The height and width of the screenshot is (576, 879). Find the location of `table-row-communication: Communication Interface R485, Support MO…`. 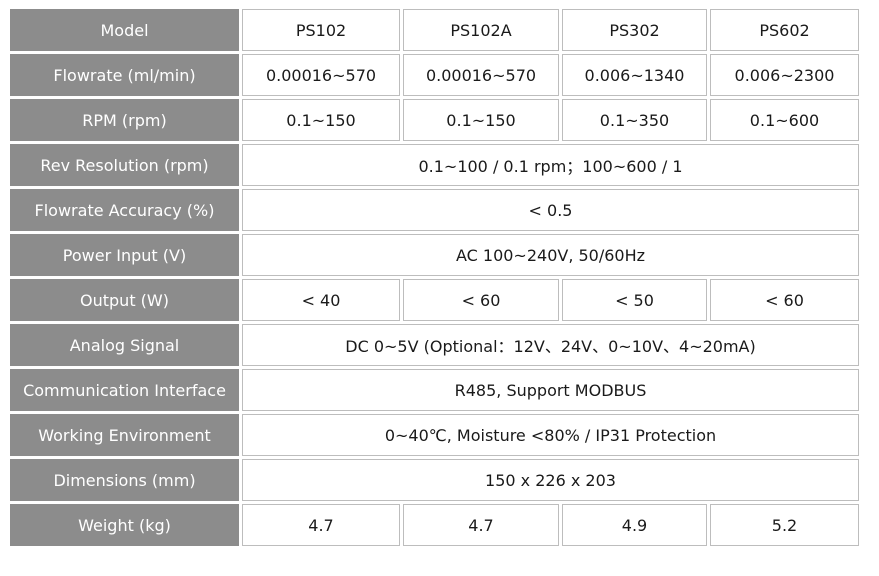

table-row-communication: Communication Interface R485, Support MO… is located at coordinates (434, 390).